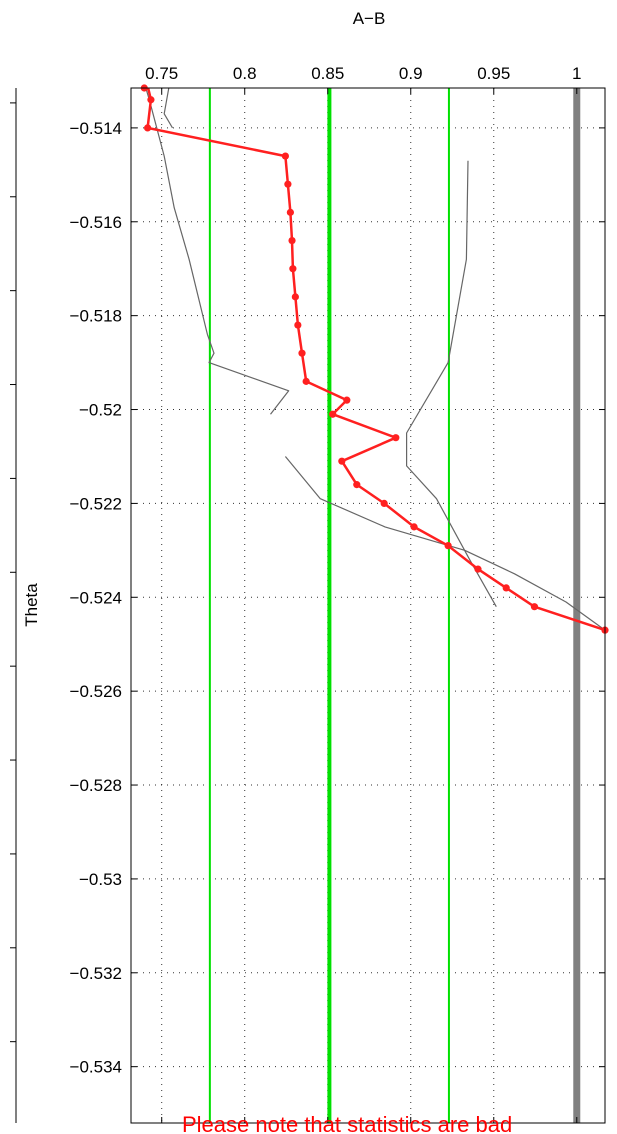 This screenshot has height=1134, width=617. I want to click on left-panel-ticks, so click(13, 572).